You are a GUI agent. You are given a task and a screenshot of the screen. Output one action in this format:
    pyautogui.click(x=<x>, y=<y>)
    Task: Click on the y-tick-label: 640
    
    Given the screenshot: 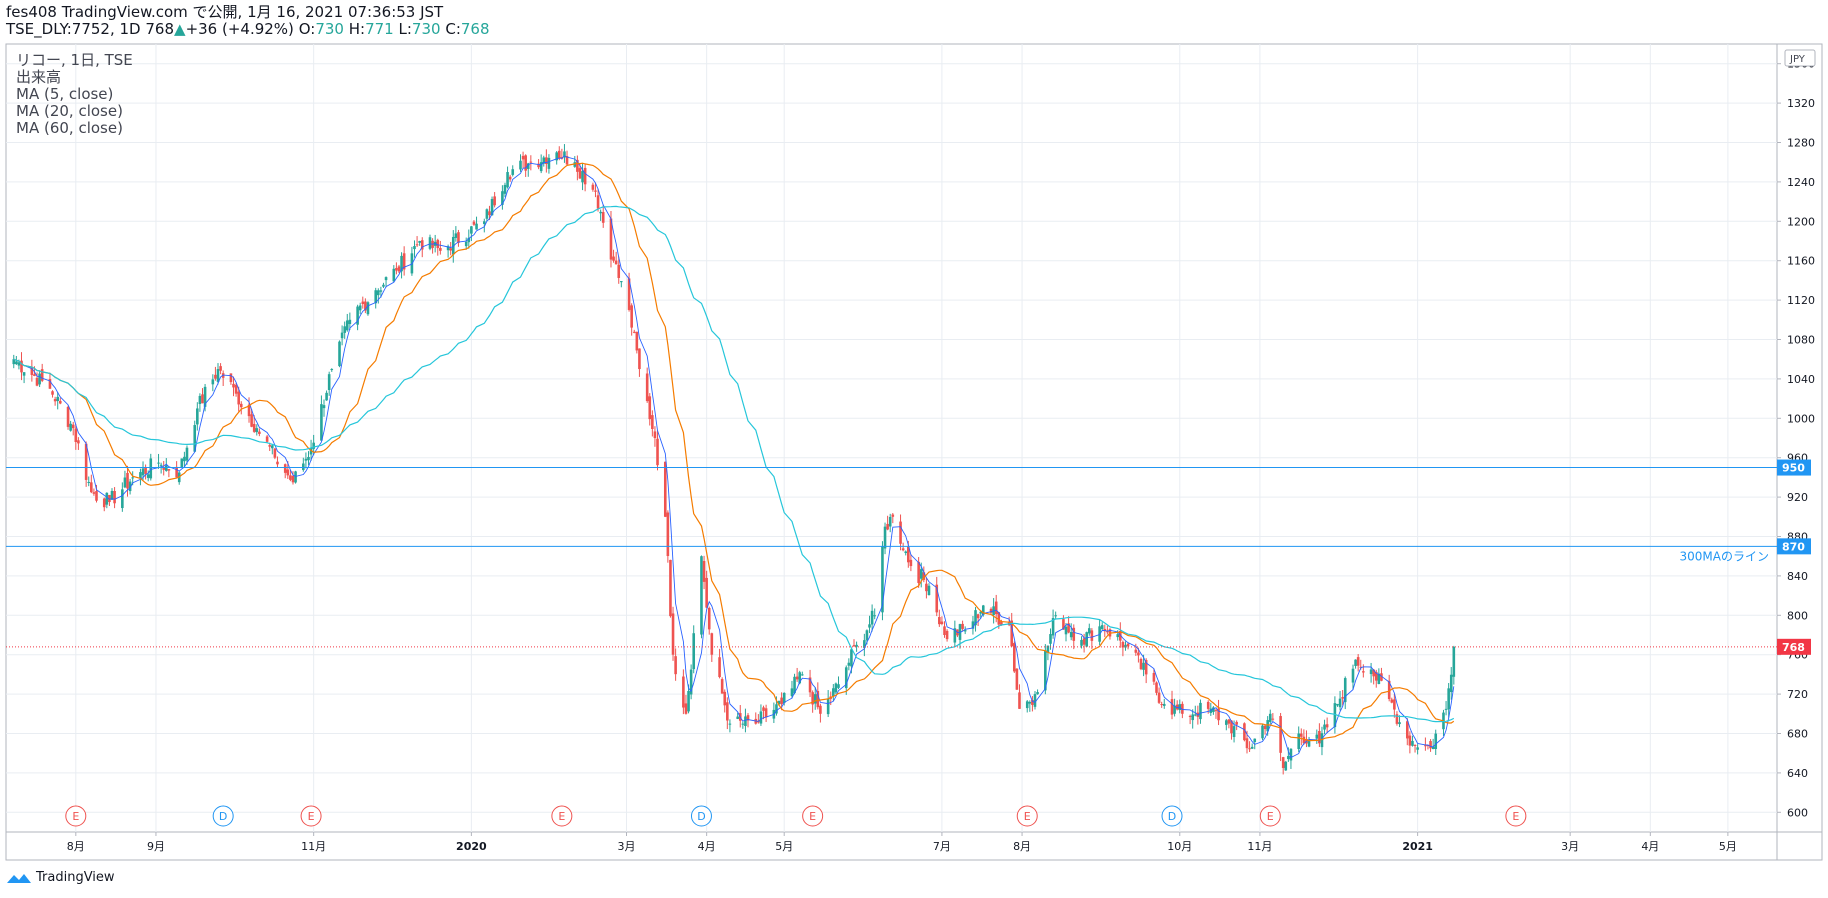 What is the action you would take?
    pyautogui.click(x=1797, y=773)
    